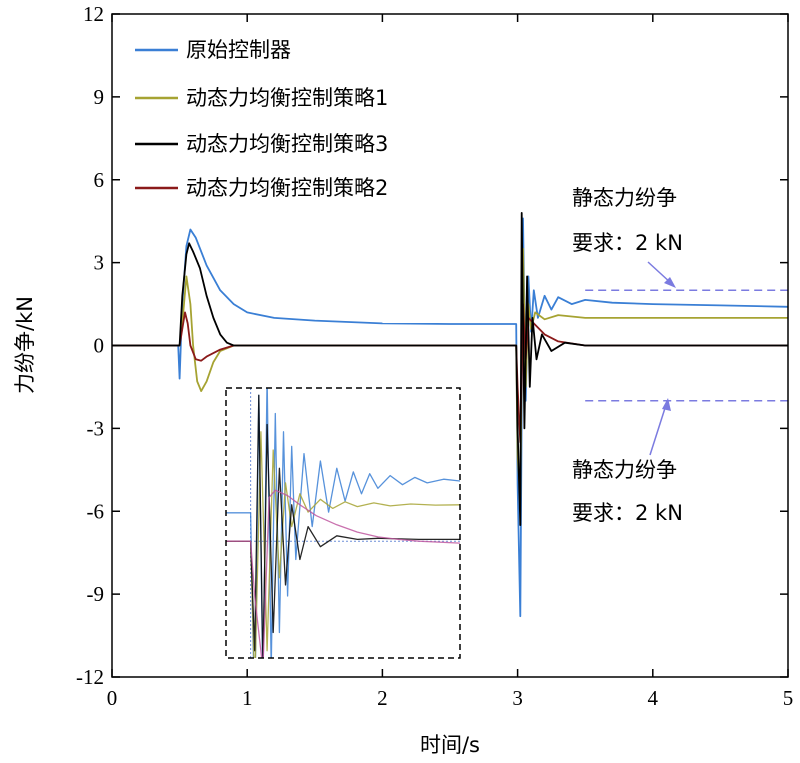  I want to click on y-tick-label-7: -9, so click(96, 594).